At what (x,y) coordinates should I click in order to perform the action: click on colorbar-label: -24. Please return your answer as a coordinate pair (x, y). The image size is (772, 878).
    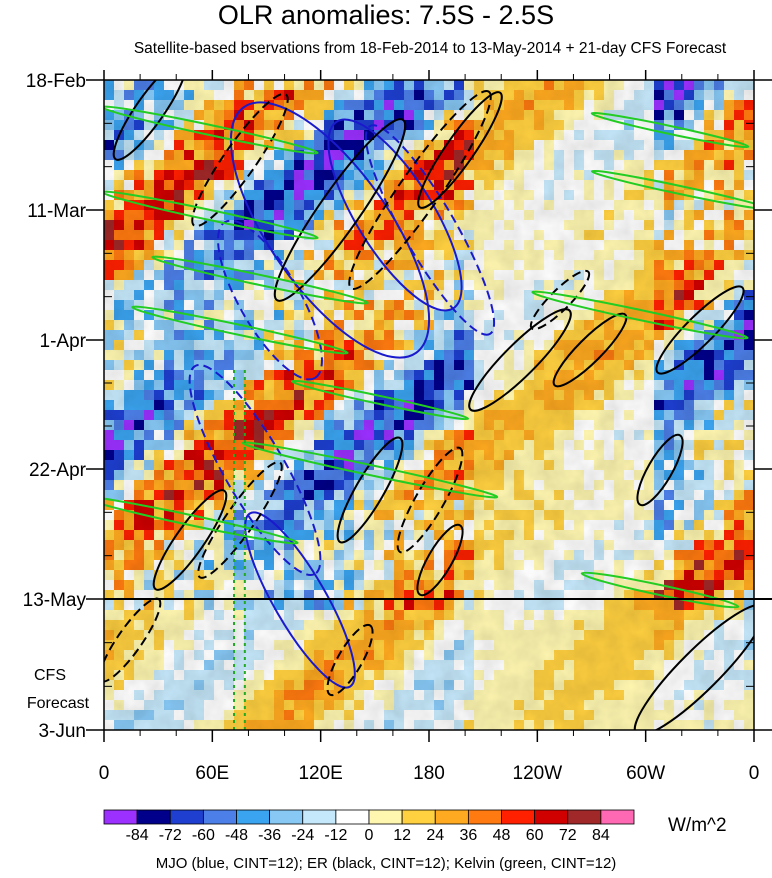
    Looking at the image, I should click on (302, 835).